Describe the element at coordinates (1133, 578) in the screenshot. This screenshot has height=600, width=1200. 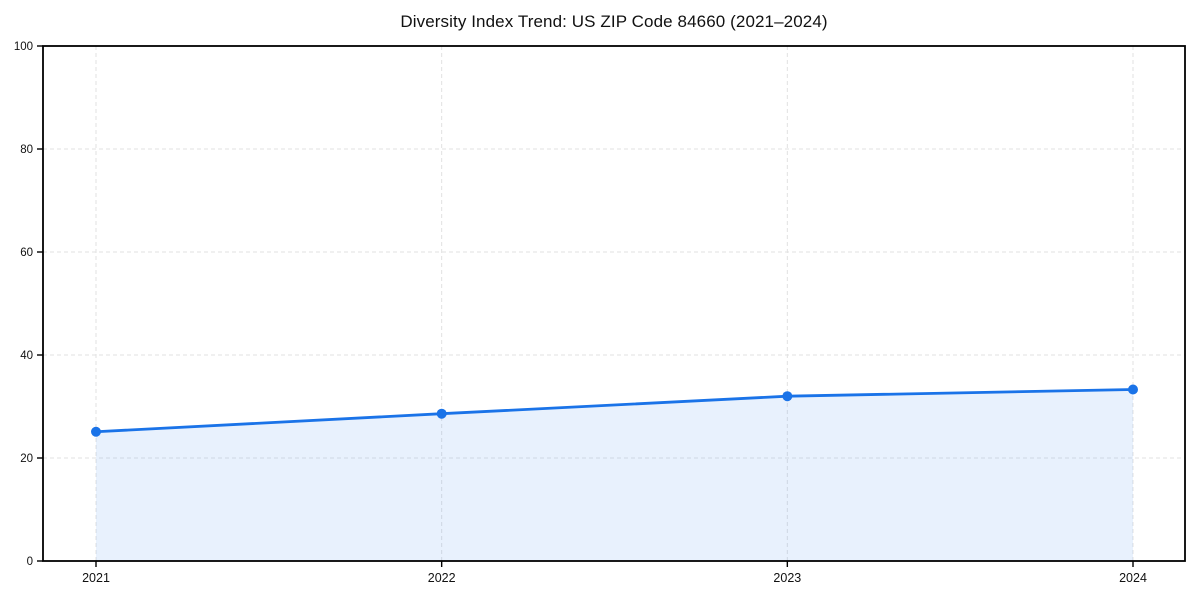
I see `x-tick-label: 2024` at that location.